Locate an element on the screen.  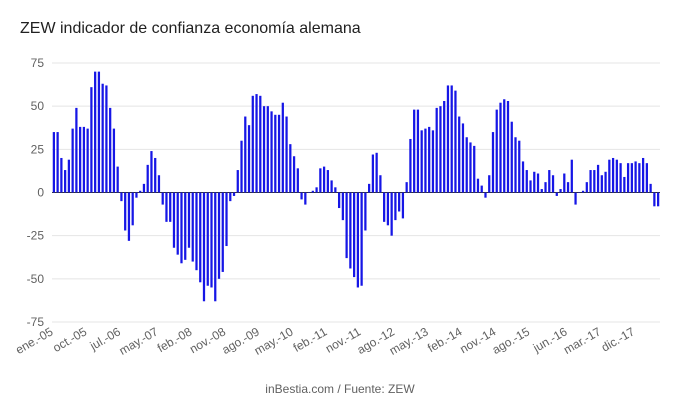
y-tick-label: 0 is located at coordinates (40, 193).